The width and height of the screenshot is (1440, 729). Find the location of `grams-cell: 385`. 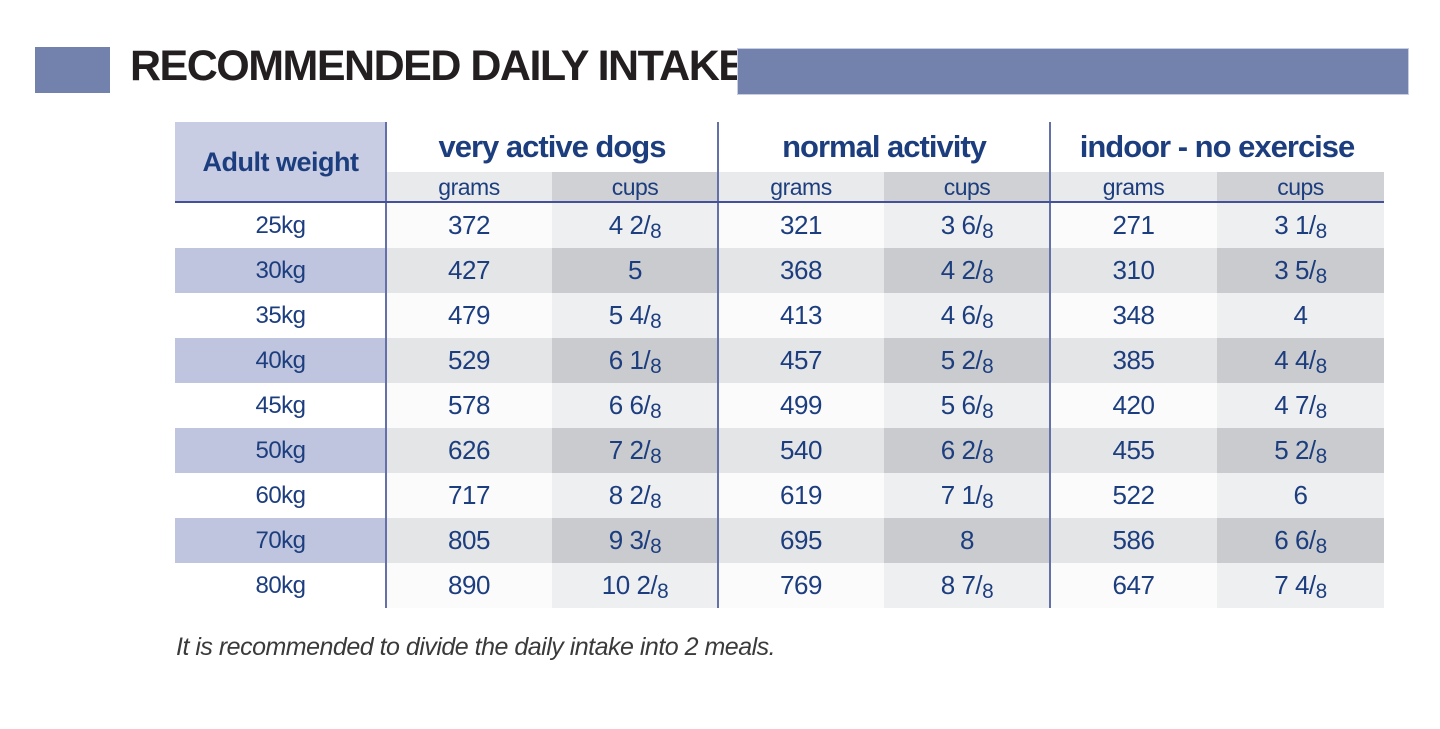

grams-cell: 385 is located at coordinates (1133, 360).